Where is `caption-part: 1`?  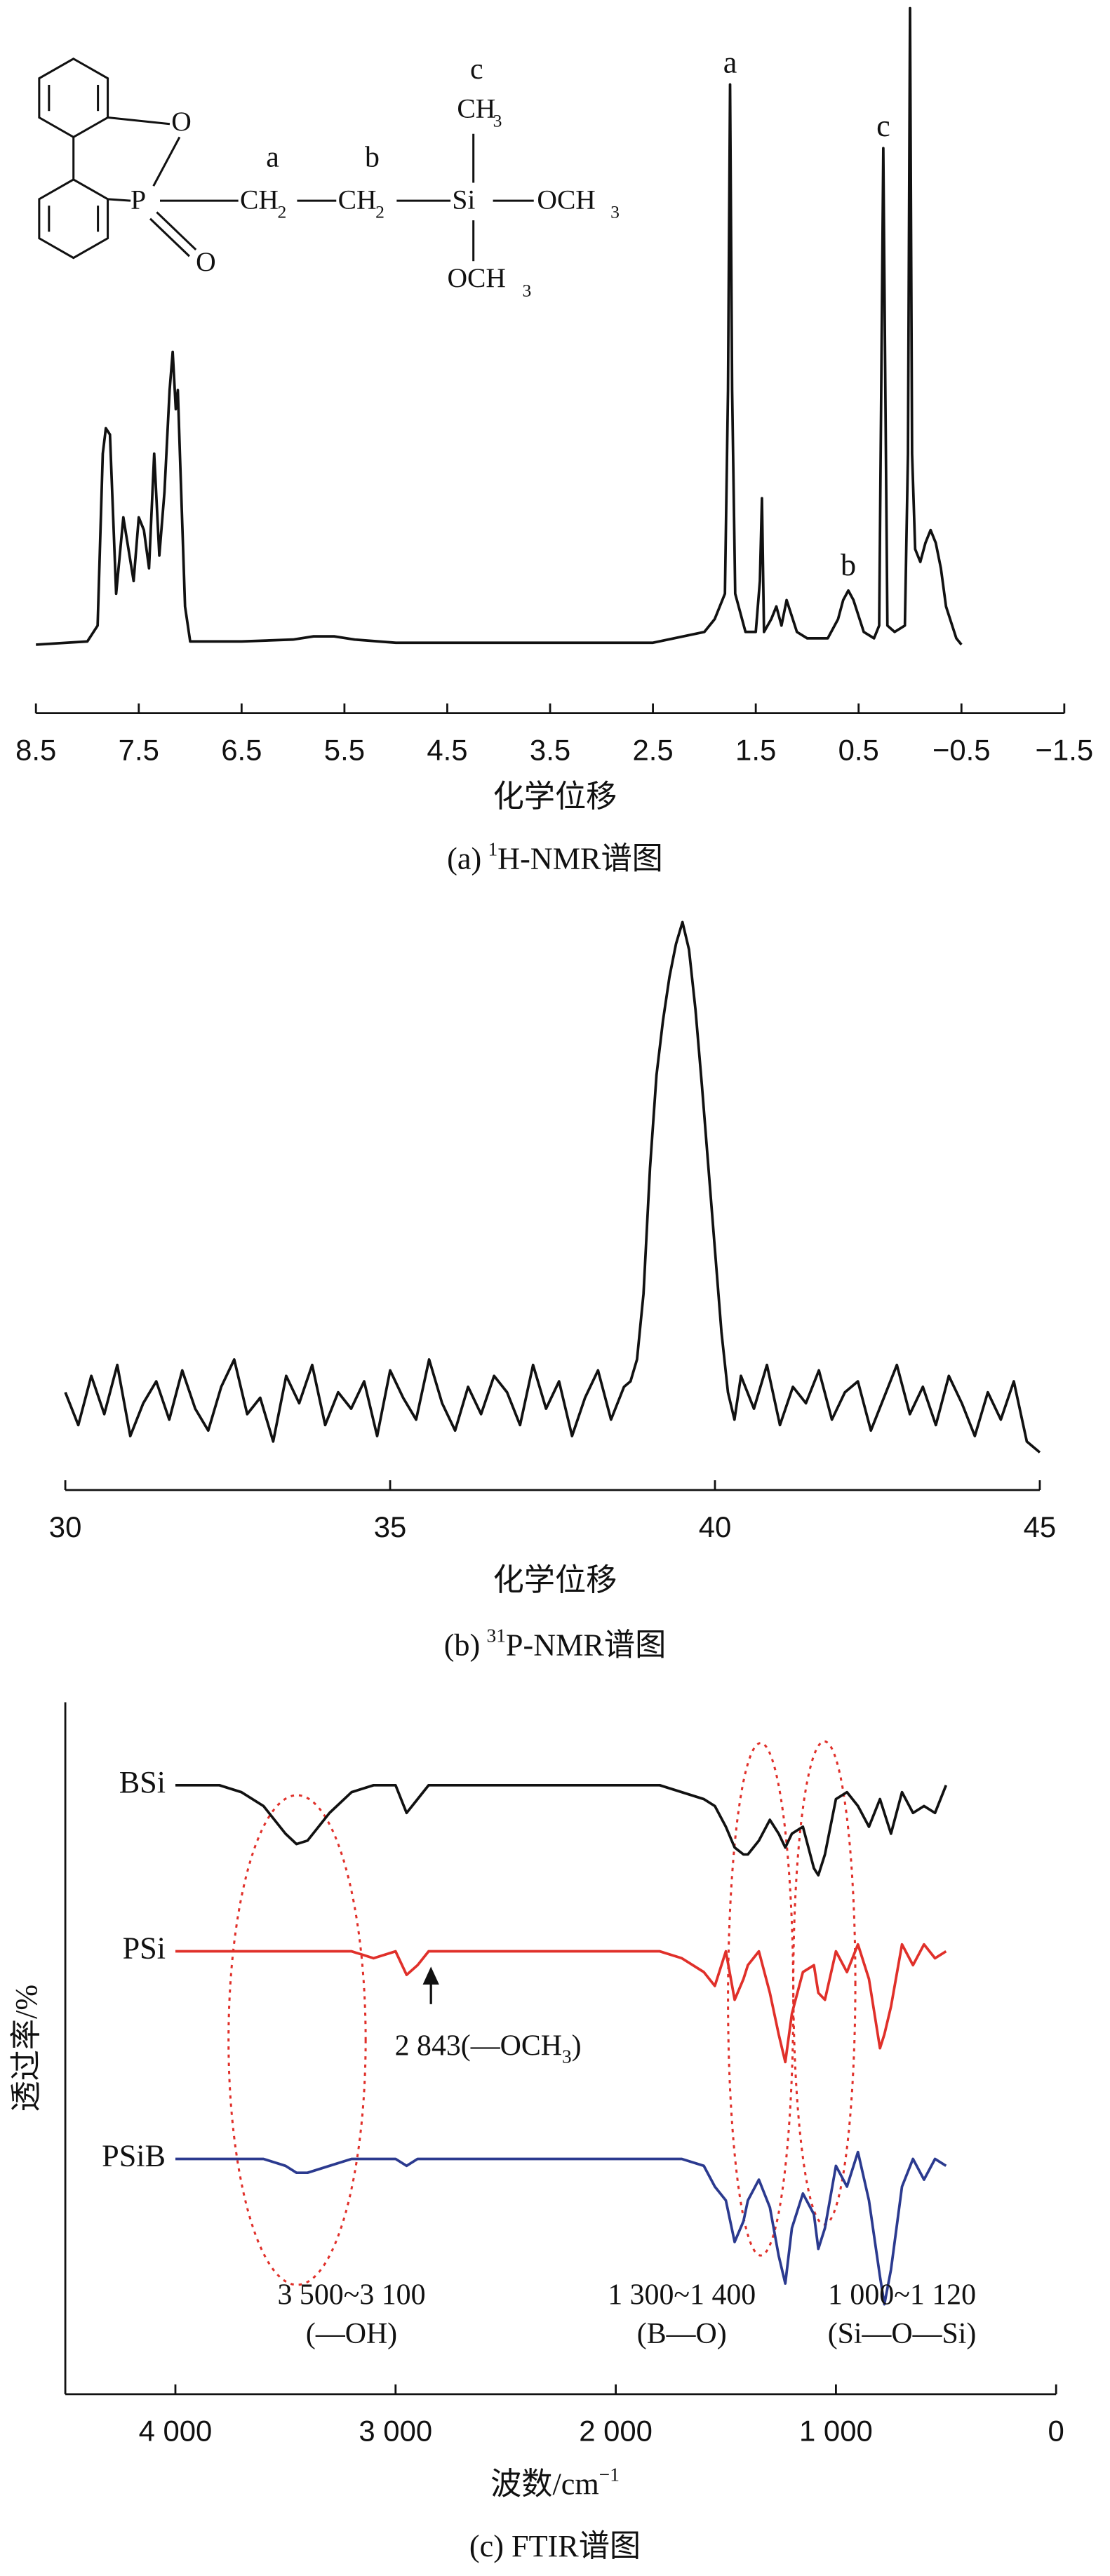
caption-part: 1 is located at coordinates (493, 849).